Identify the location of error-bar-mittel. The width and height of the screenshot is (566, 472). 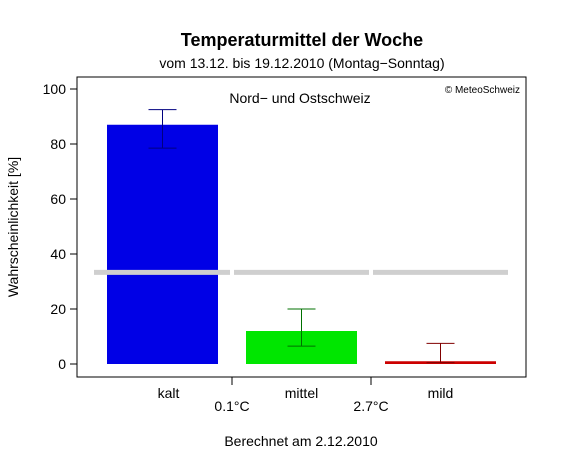
(301, 327).